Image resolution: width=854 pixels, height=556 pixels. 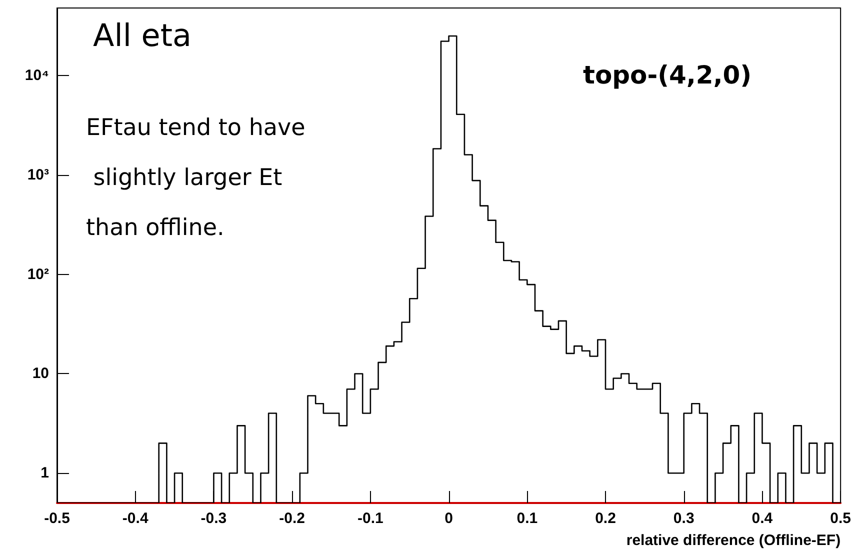 I want to click on x-tick-label: -0.3, so click(x=213, y=518).